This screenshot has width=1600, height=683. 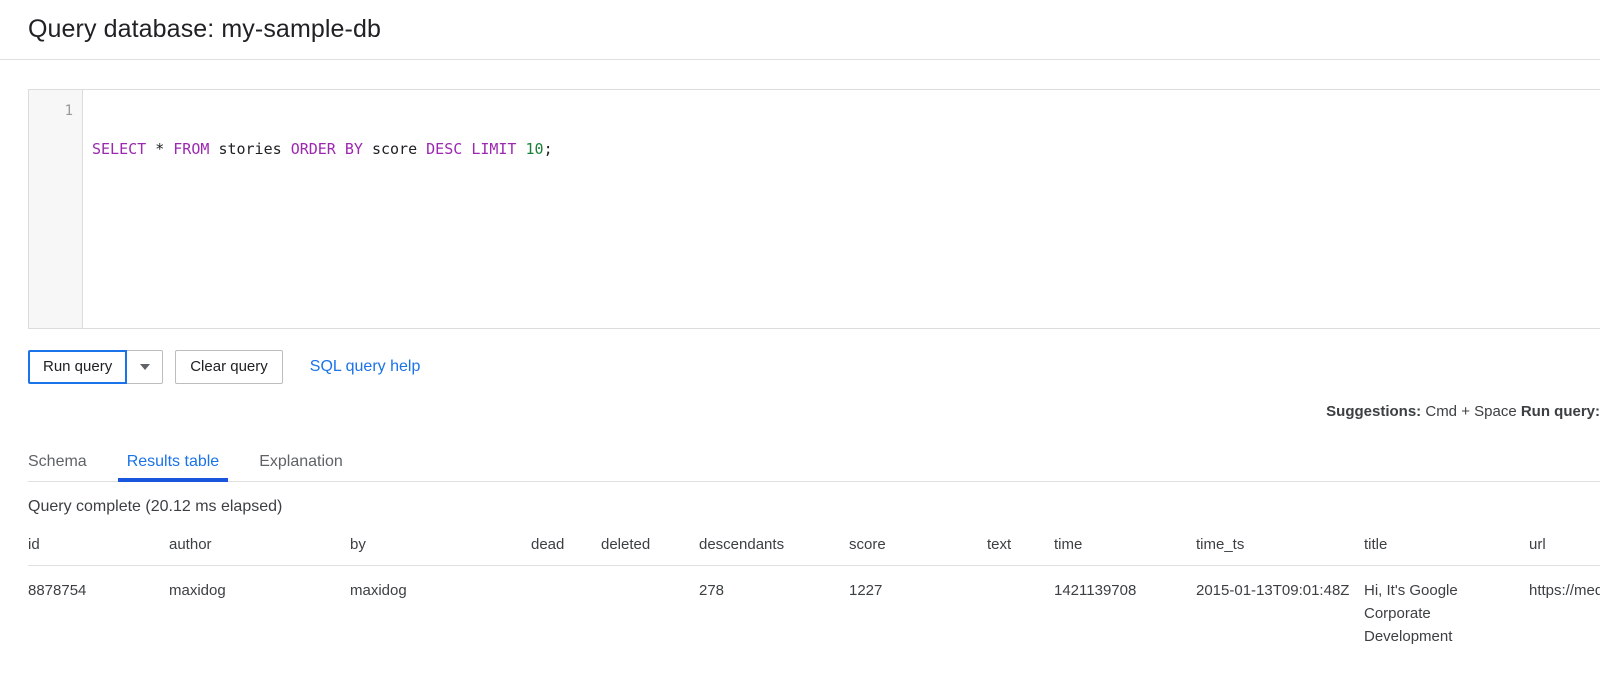 What do you see at coordinates (566, 613) in the screenshot?
I see `cell-dead` at bounding box center [566, 613].